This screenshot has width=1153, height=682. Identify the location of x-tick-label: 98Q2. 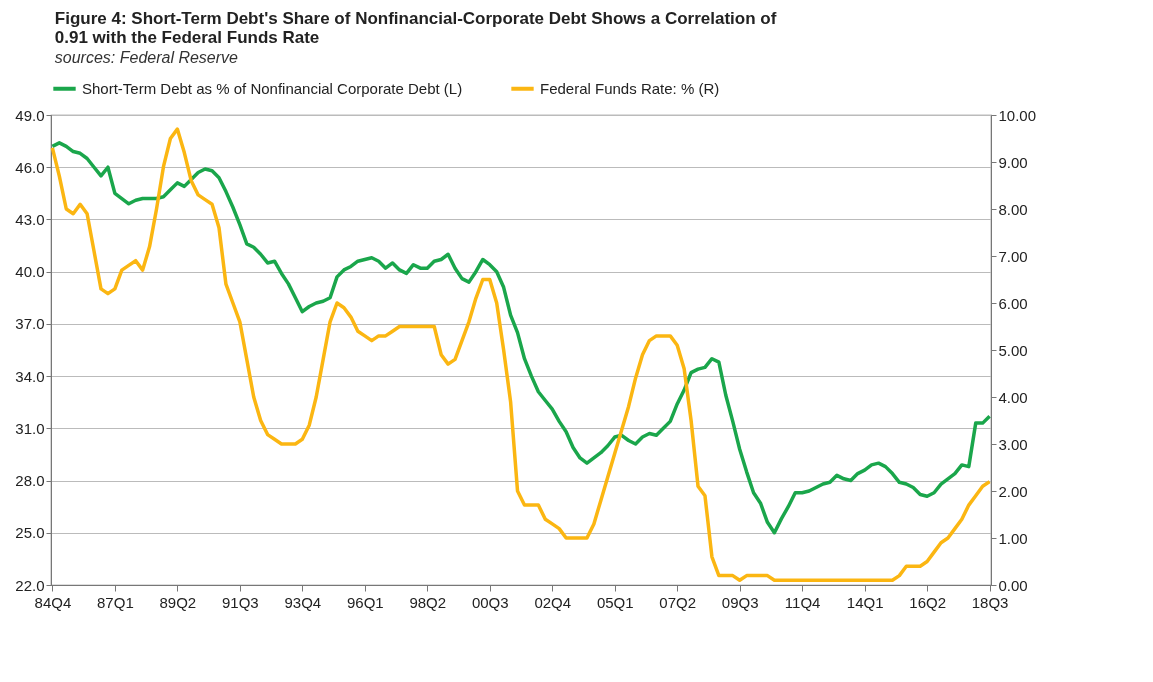
(428, 602).